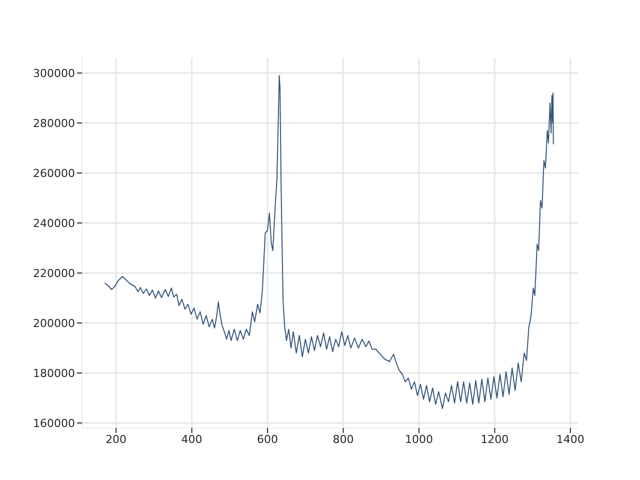 This screenshot has width=640, height=480. Describe the element at coordinates (418, 439) in the screenshot. I see `x-tick-label: 1000` at that location.